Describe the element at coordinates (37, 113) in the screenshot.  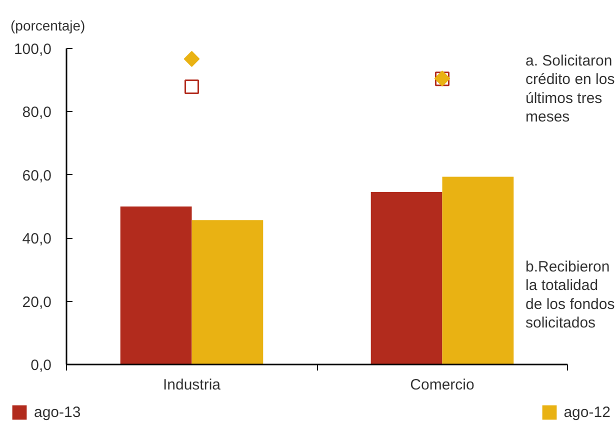
I see `y-tick-label: 80,0` at that location.